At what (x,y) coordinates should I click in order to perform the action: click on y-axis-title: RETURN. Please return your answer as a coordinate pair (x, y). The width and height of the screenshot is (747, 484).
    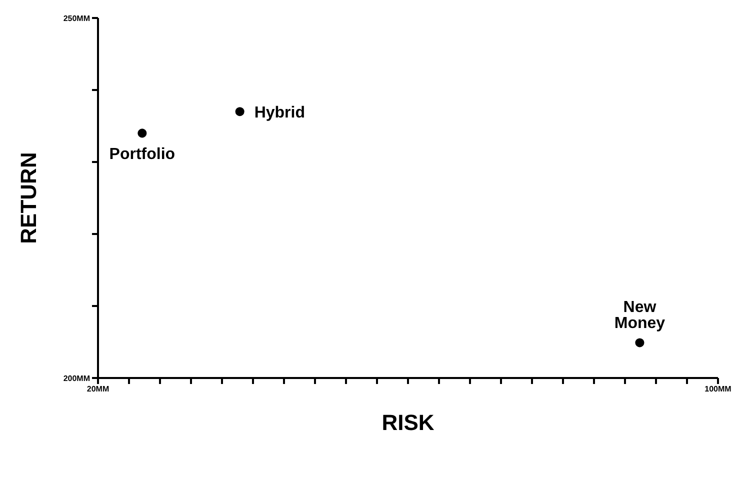
    Looking at the image, I should click on (28, 198).